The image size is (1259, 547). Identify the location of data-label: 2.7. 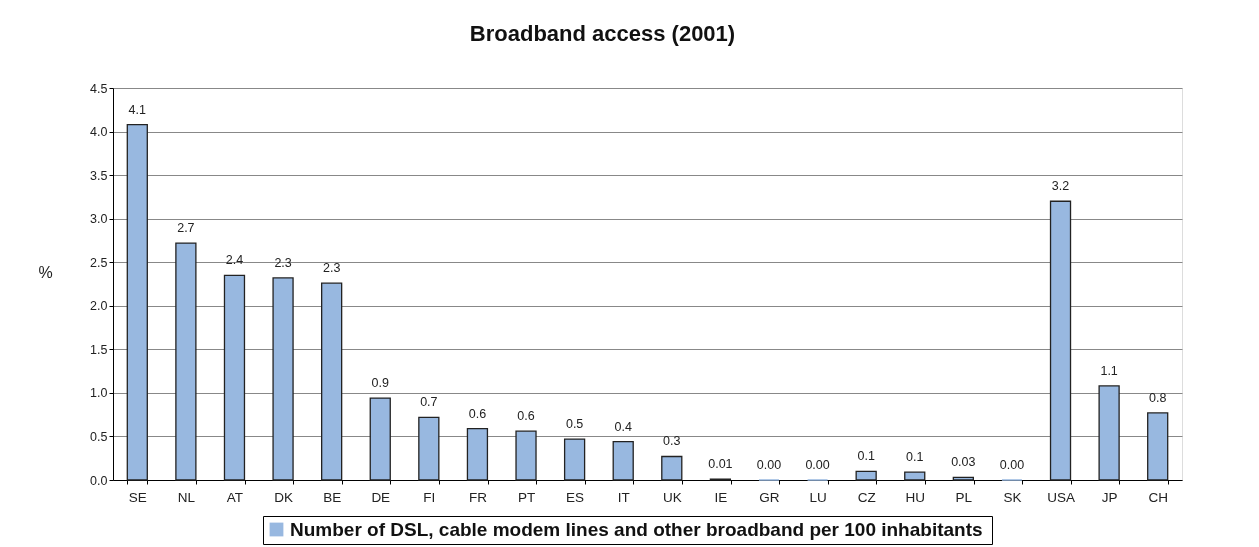
(186, 228).